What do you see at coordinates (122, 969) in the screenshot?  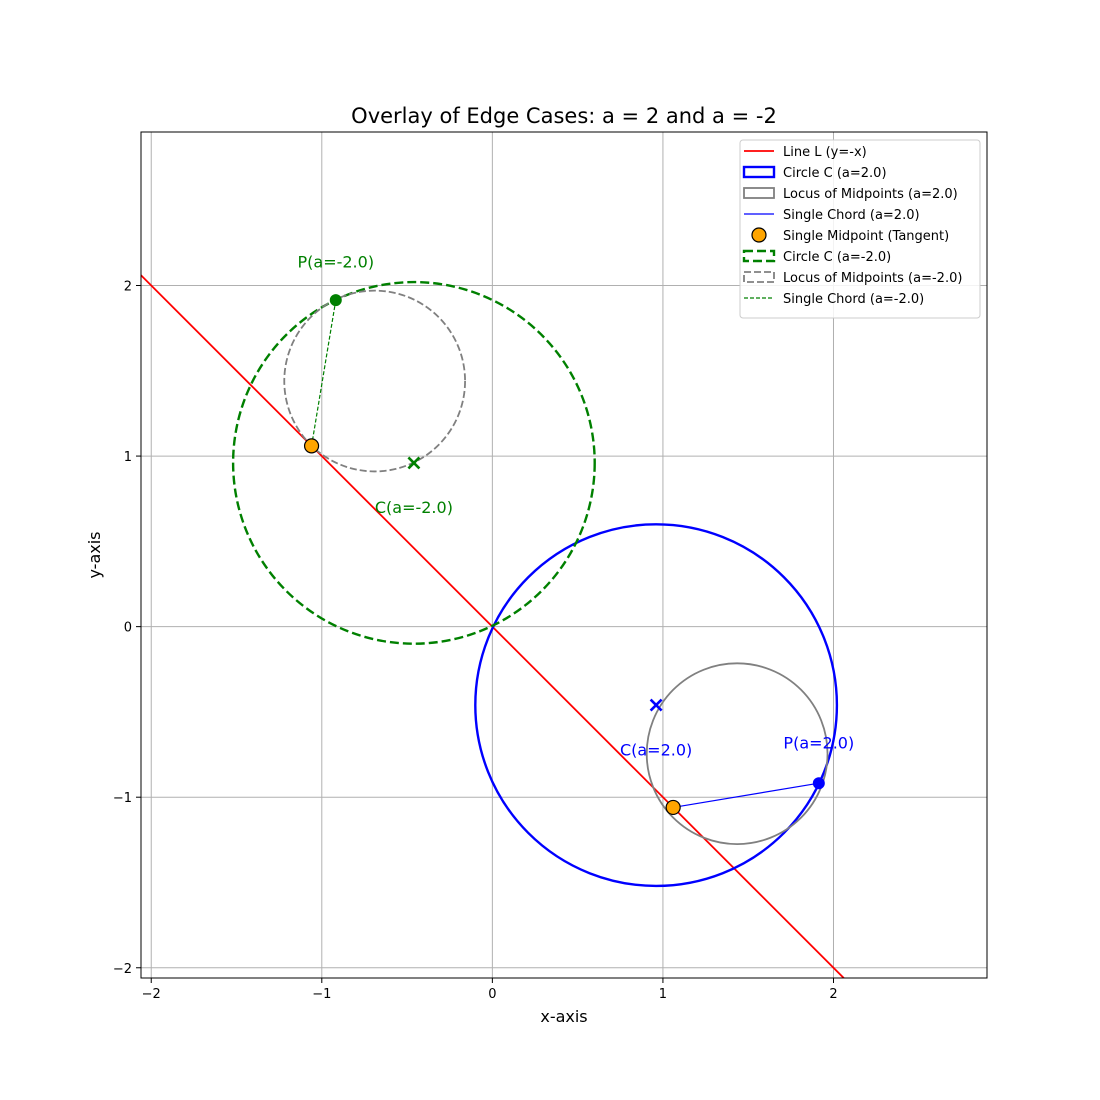 I see `y-tick-label: −2` at bounding box center [122, 969].